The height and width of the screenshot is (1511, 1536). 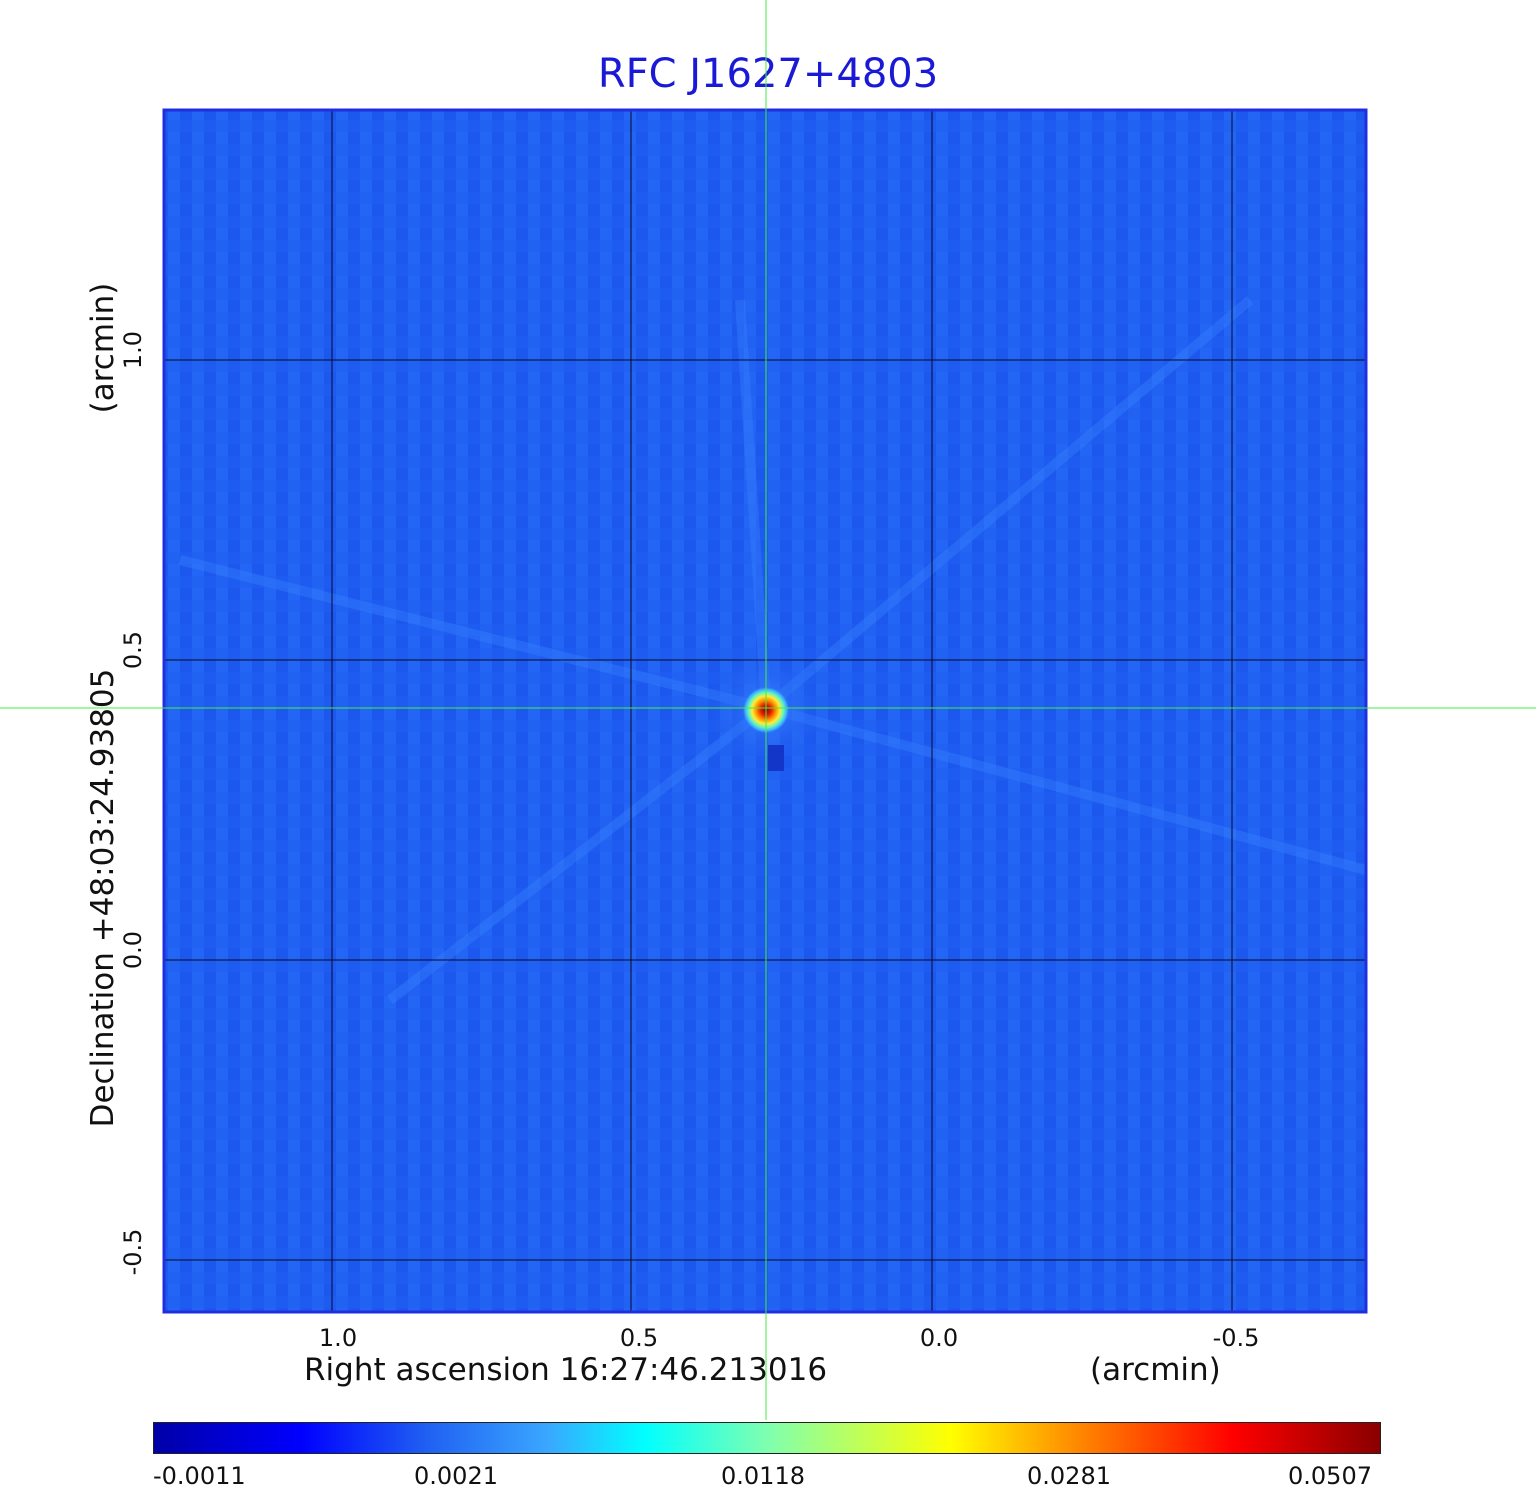 I want to click on colorbar-tick-label: 0.0281, so click(x=1069, y=1476).